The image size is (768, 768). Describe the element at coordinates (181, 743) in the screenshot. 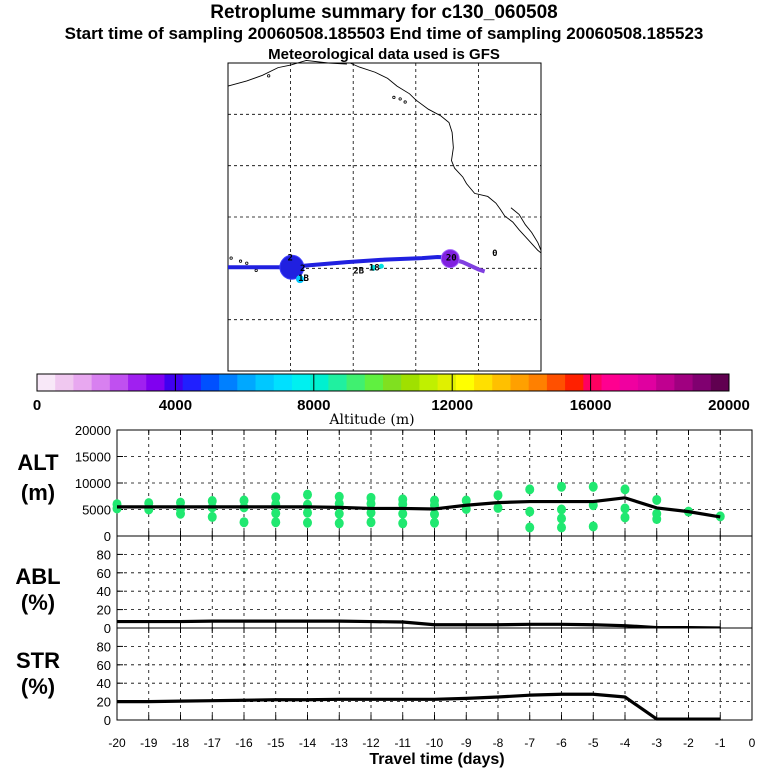

I see `x-tick-label: -18` at that location.